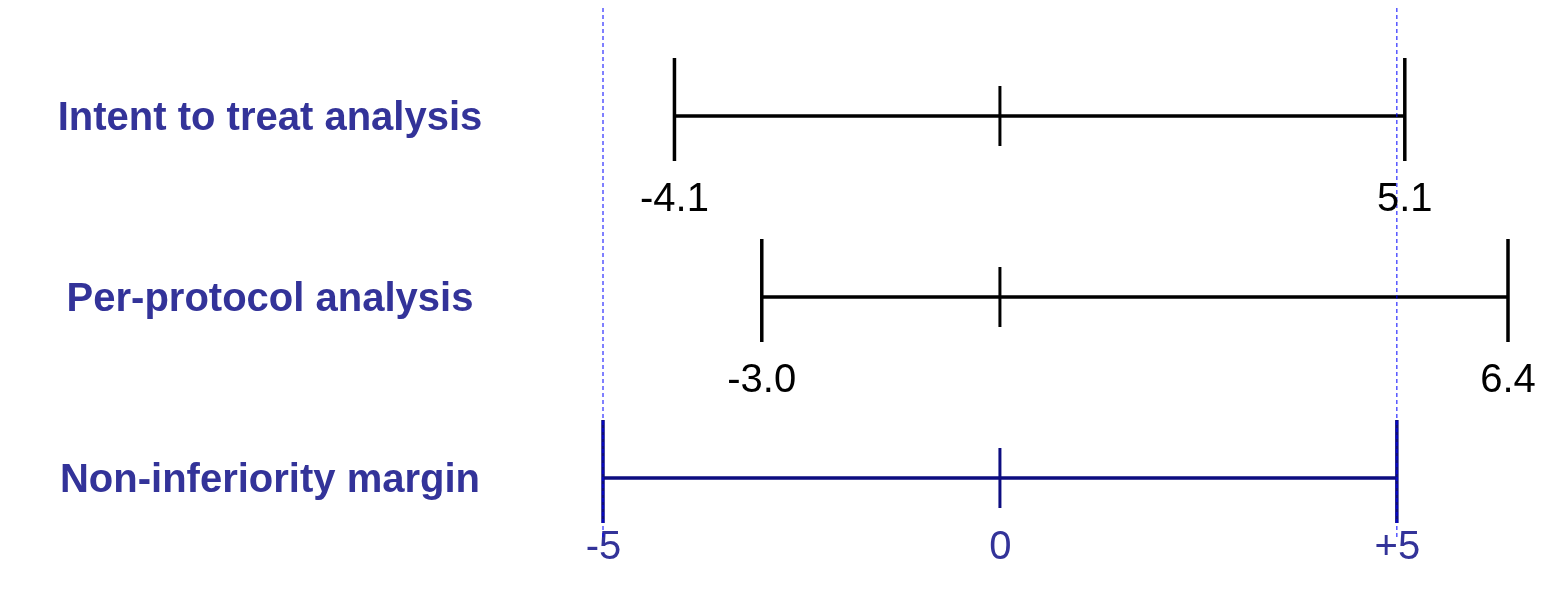 This screenshot has height=600, width=1555. Describe the element at coordinates (1508, 378) in the screenshot. I see `annotation: 6.4` at that location.